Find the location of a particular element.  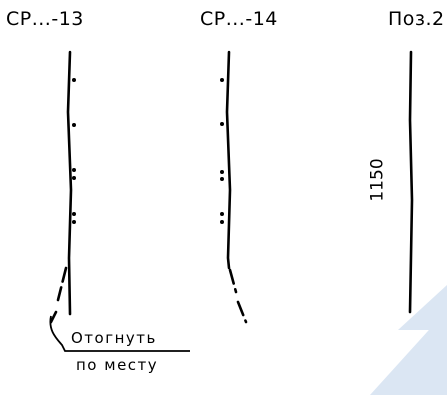

rod-right is located at coordinates (411, 182).